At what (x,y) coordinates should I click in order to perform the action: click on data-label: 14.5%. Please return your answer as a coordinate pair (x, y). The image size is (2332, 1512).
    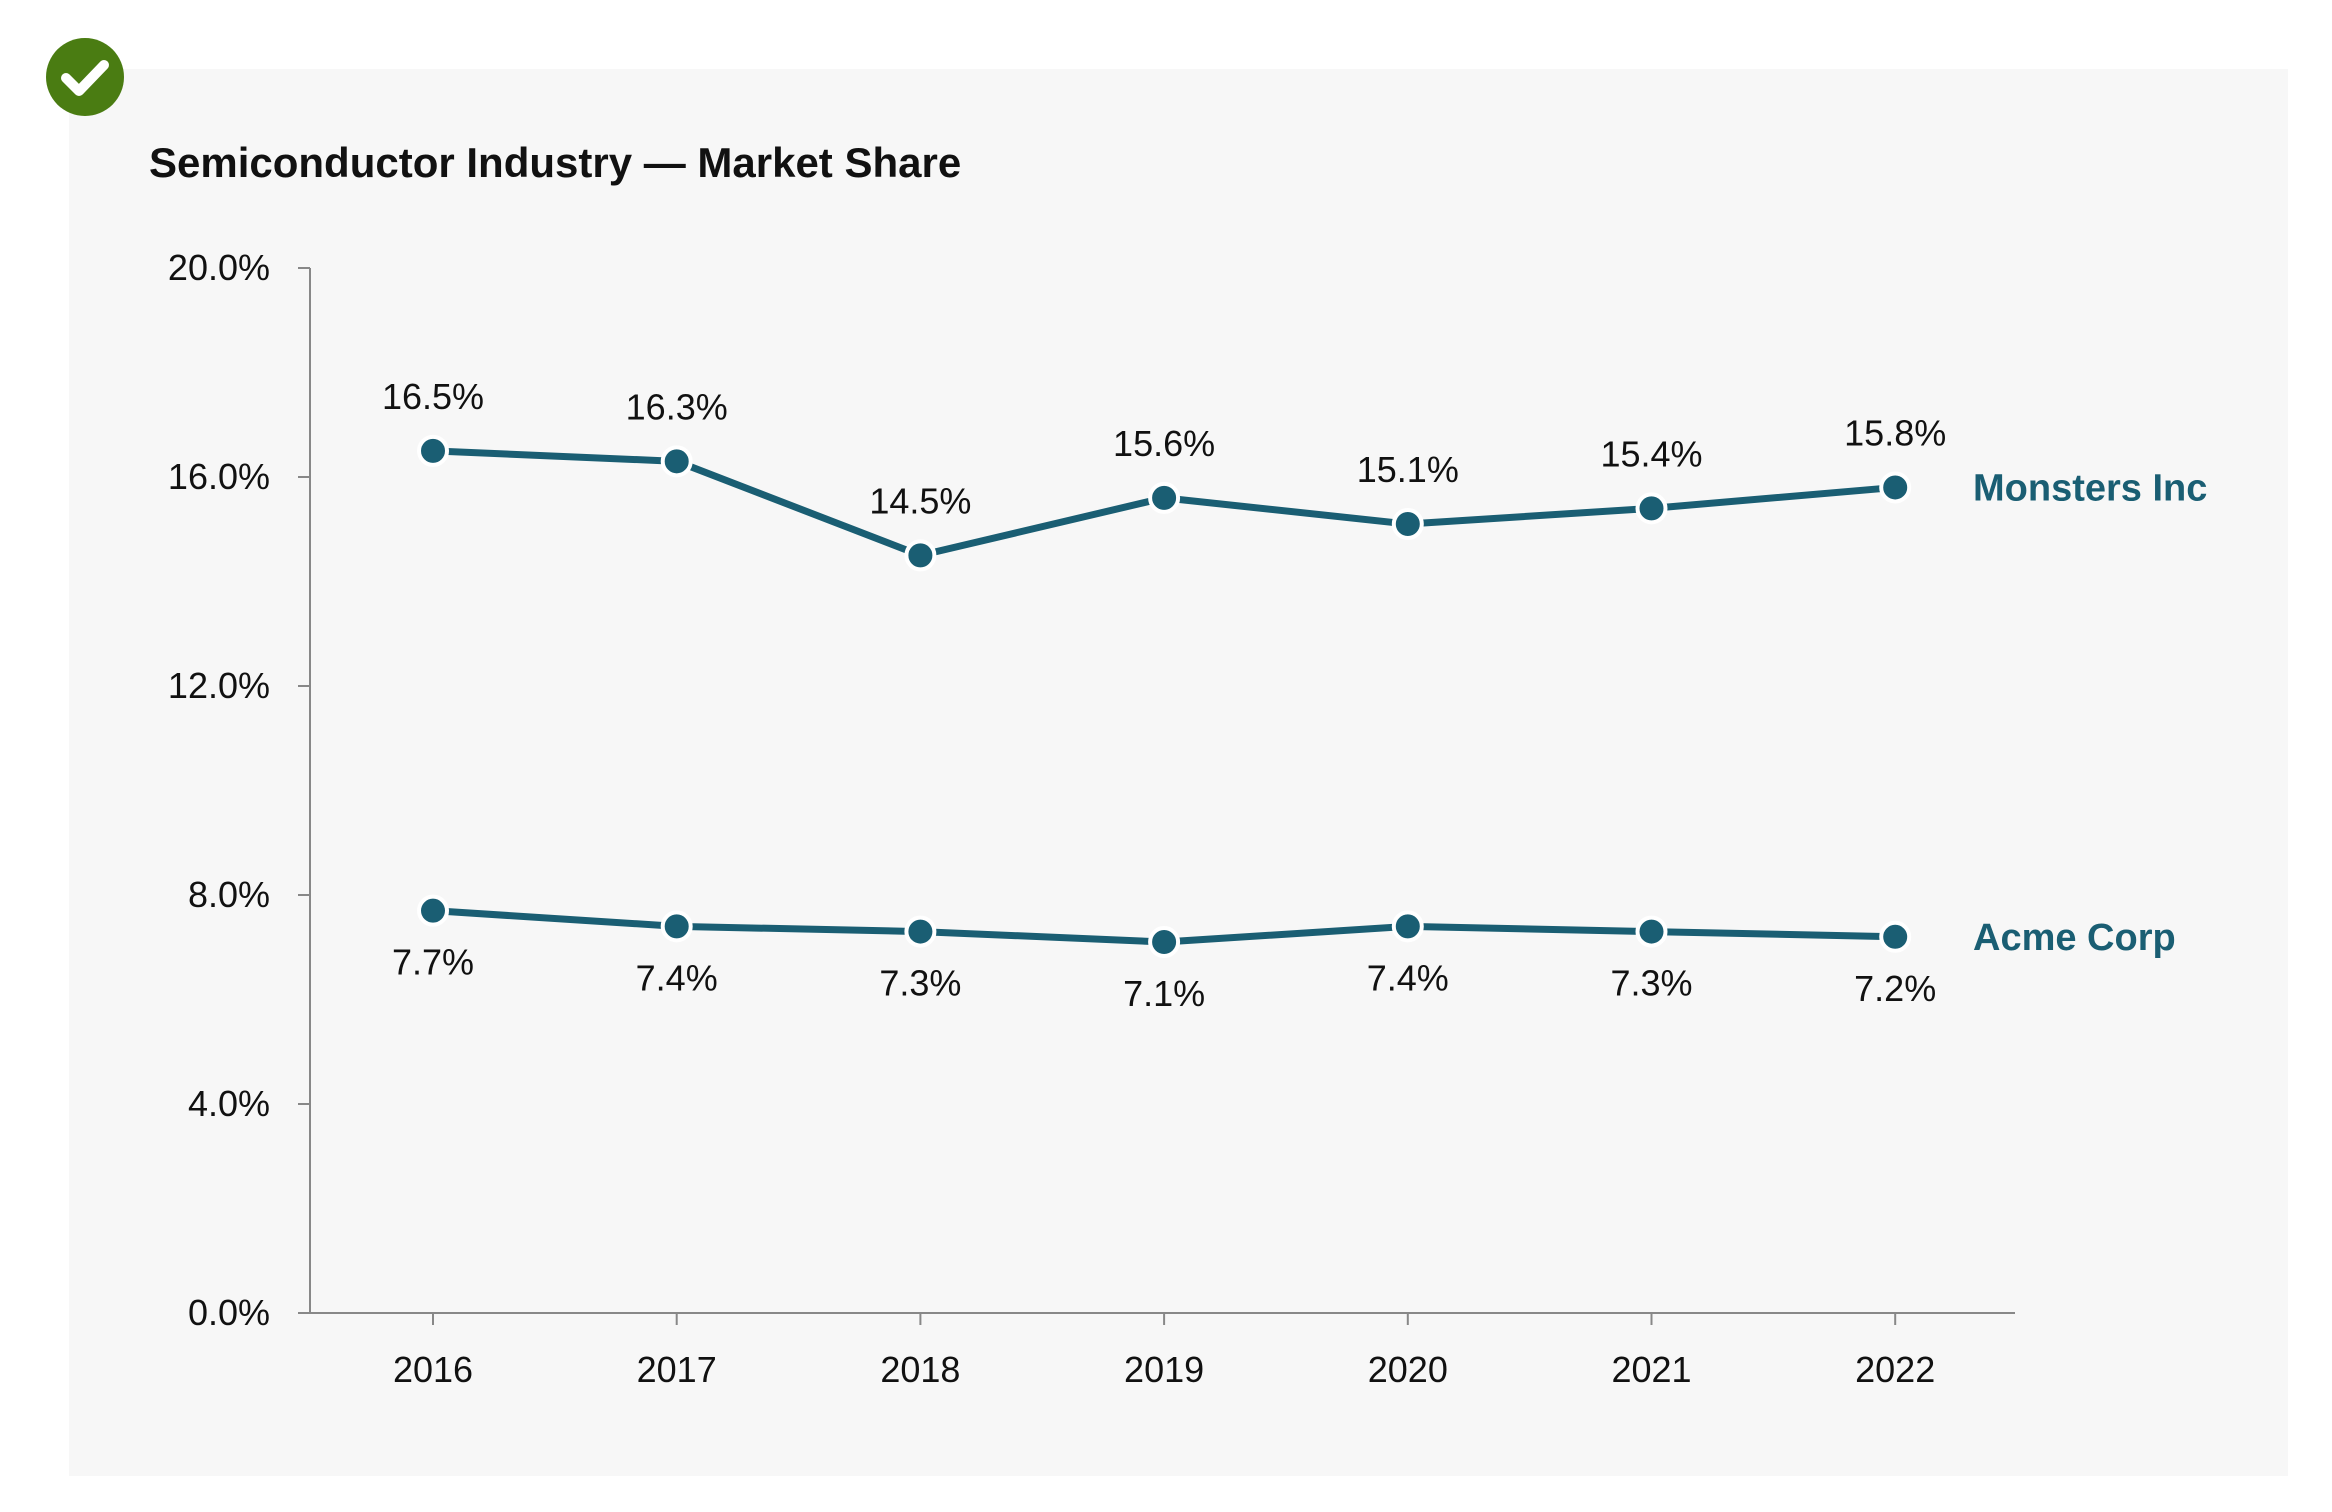
    Looking at the image, I should click on (920, 500).